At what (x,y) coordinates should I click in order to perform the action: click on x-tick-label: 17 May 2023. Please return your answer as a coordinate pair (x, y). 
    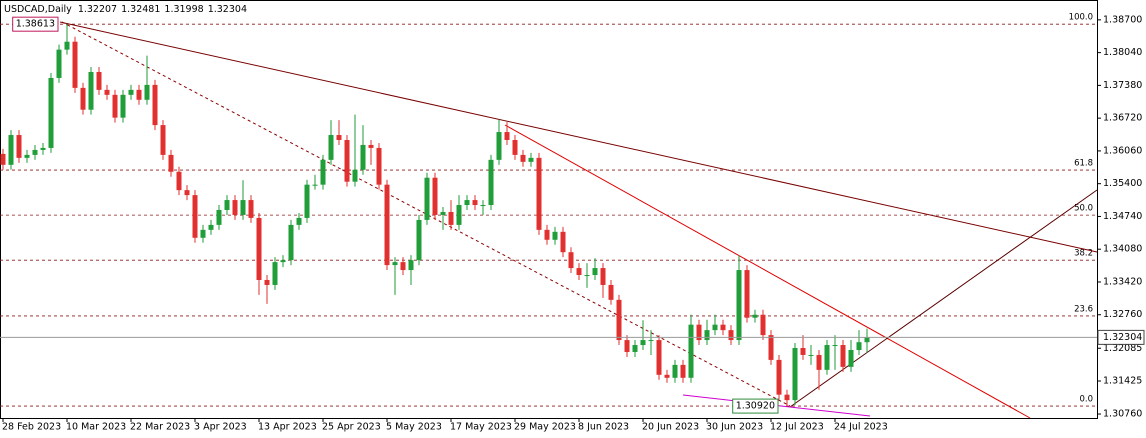
    Looking at the image, I should click on (481, 427).